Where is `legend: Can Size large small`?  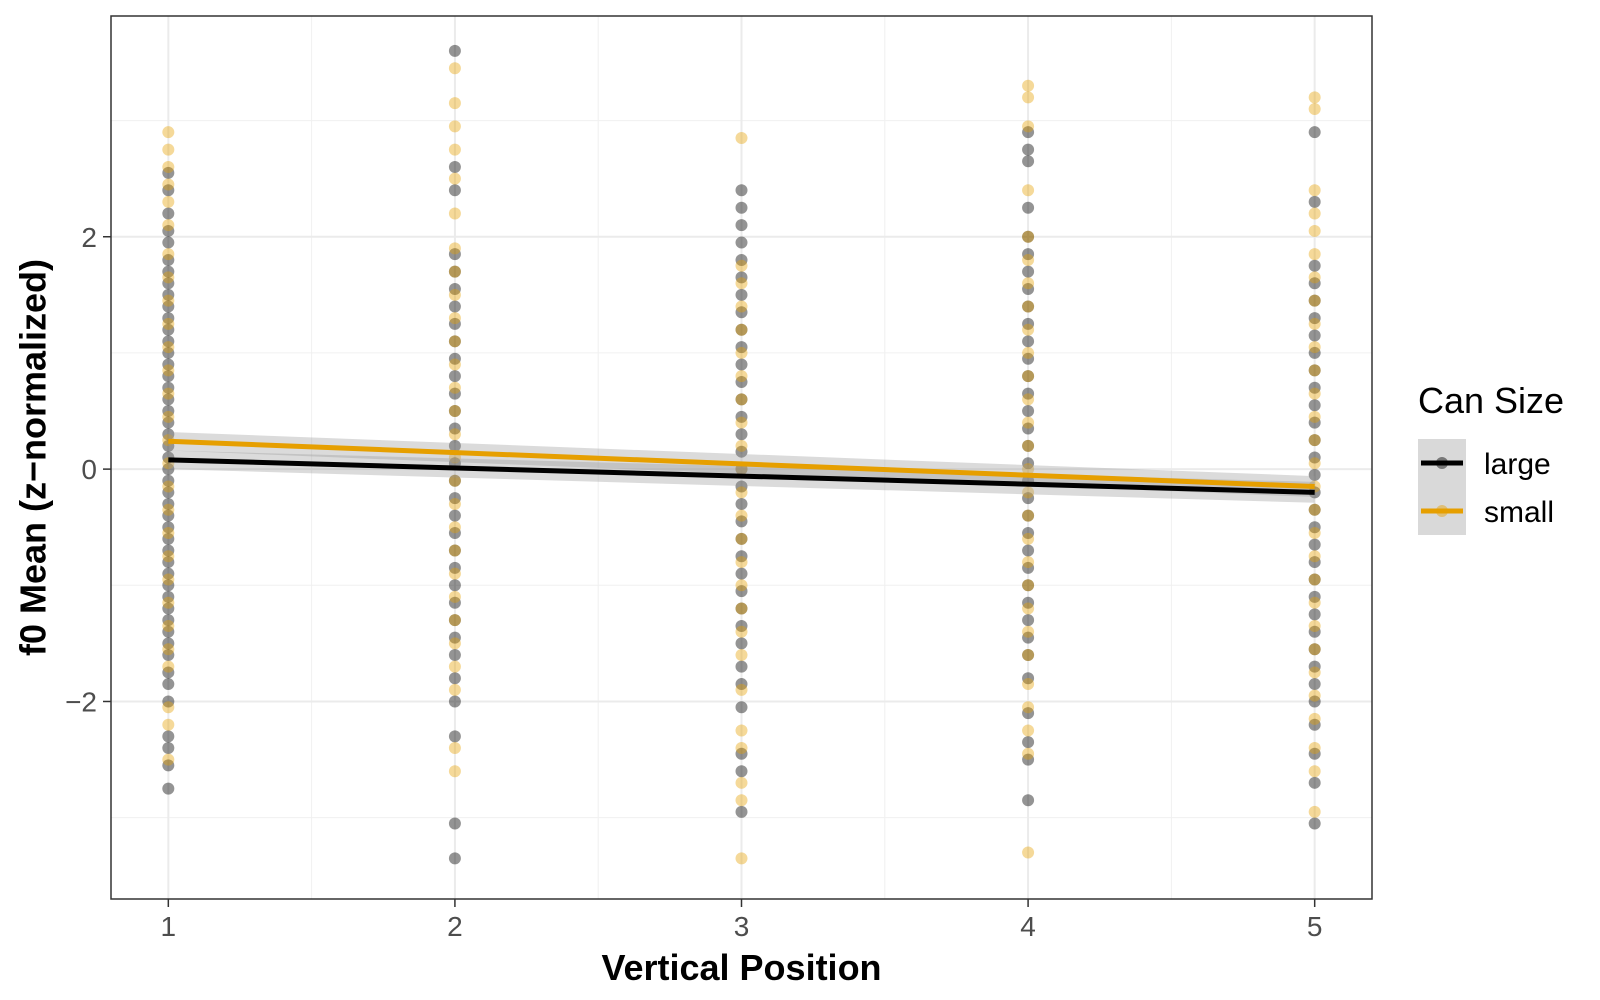
legend: Can Size large small is located at coordinates (1491, 457).